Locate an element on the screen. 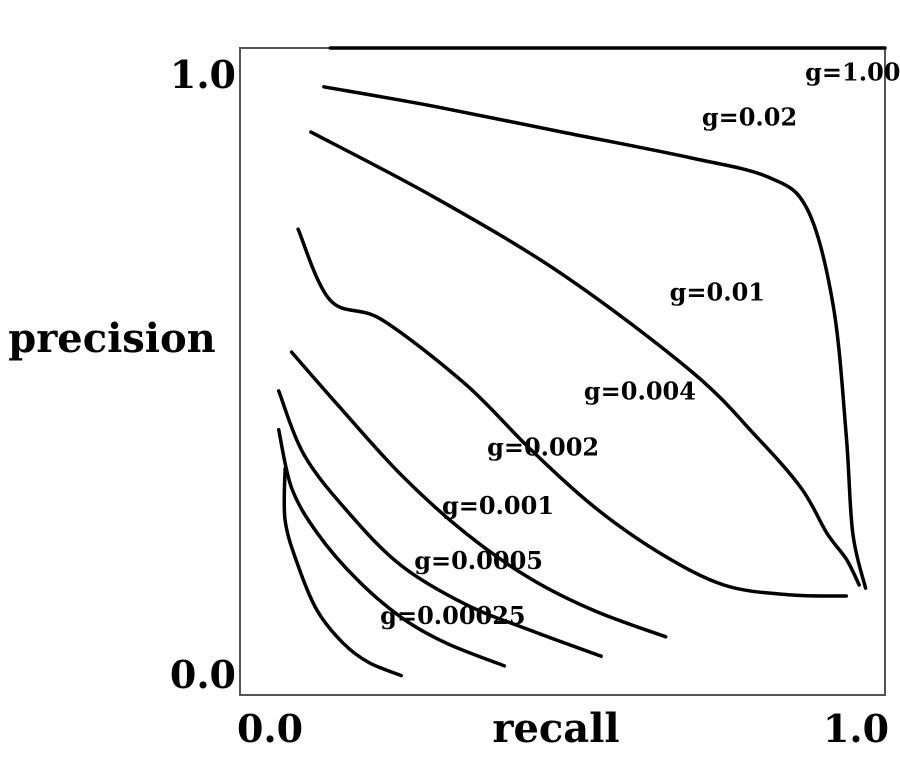  y-tick-bottom: 0.0 is located at coordinates (203, 674).